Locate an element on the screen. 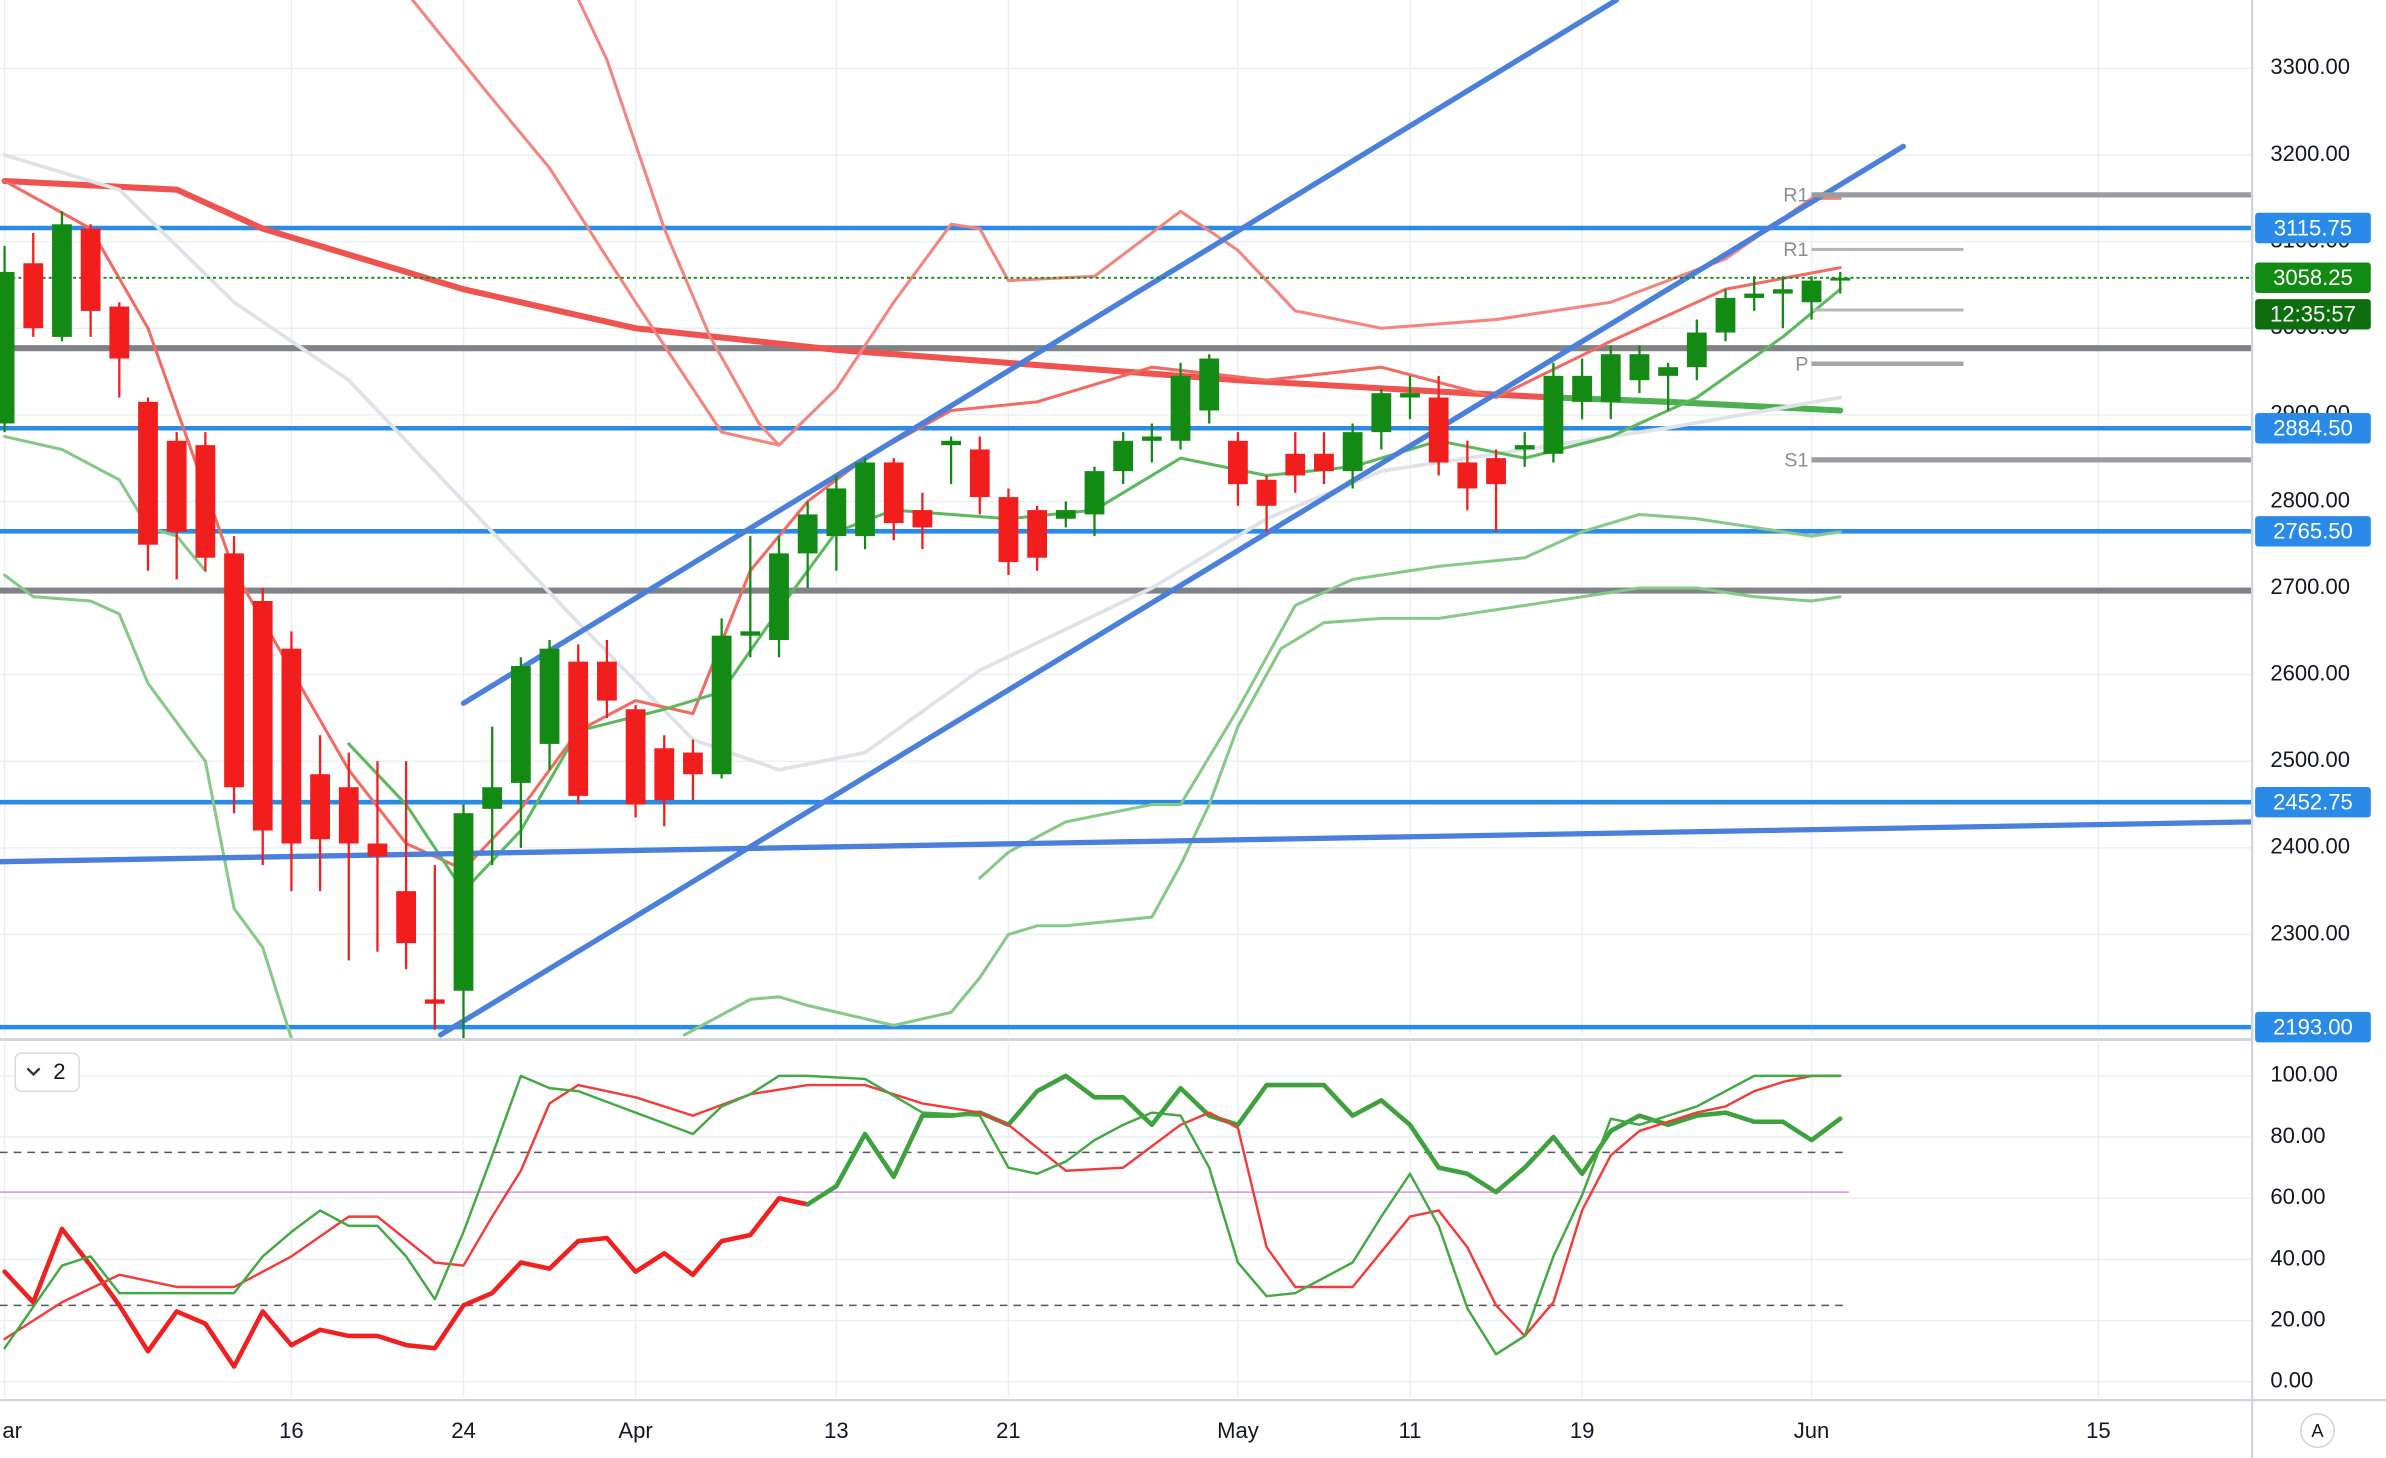  x-tick-label: 13 is located at coordinates (836, 1430).